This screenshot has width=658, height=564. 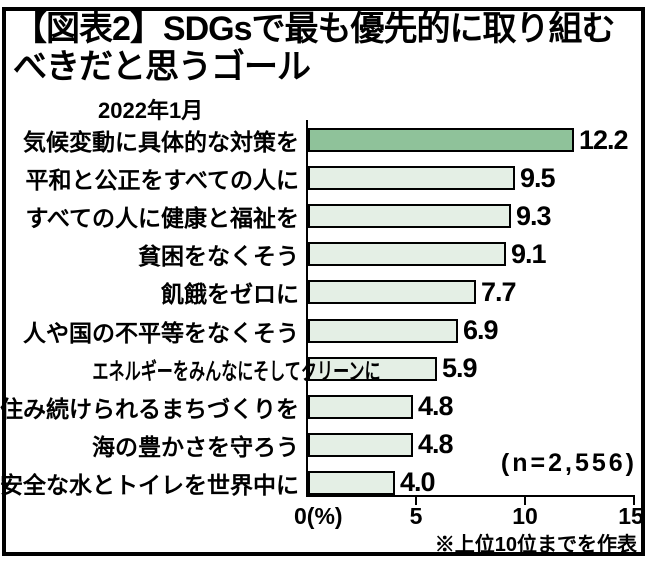 What do you see at coordinates (236, 370) in the screenshot?
I see `category-label: エネルギーをみんなにそしてクリーンに` at bounding box center [236, 370].